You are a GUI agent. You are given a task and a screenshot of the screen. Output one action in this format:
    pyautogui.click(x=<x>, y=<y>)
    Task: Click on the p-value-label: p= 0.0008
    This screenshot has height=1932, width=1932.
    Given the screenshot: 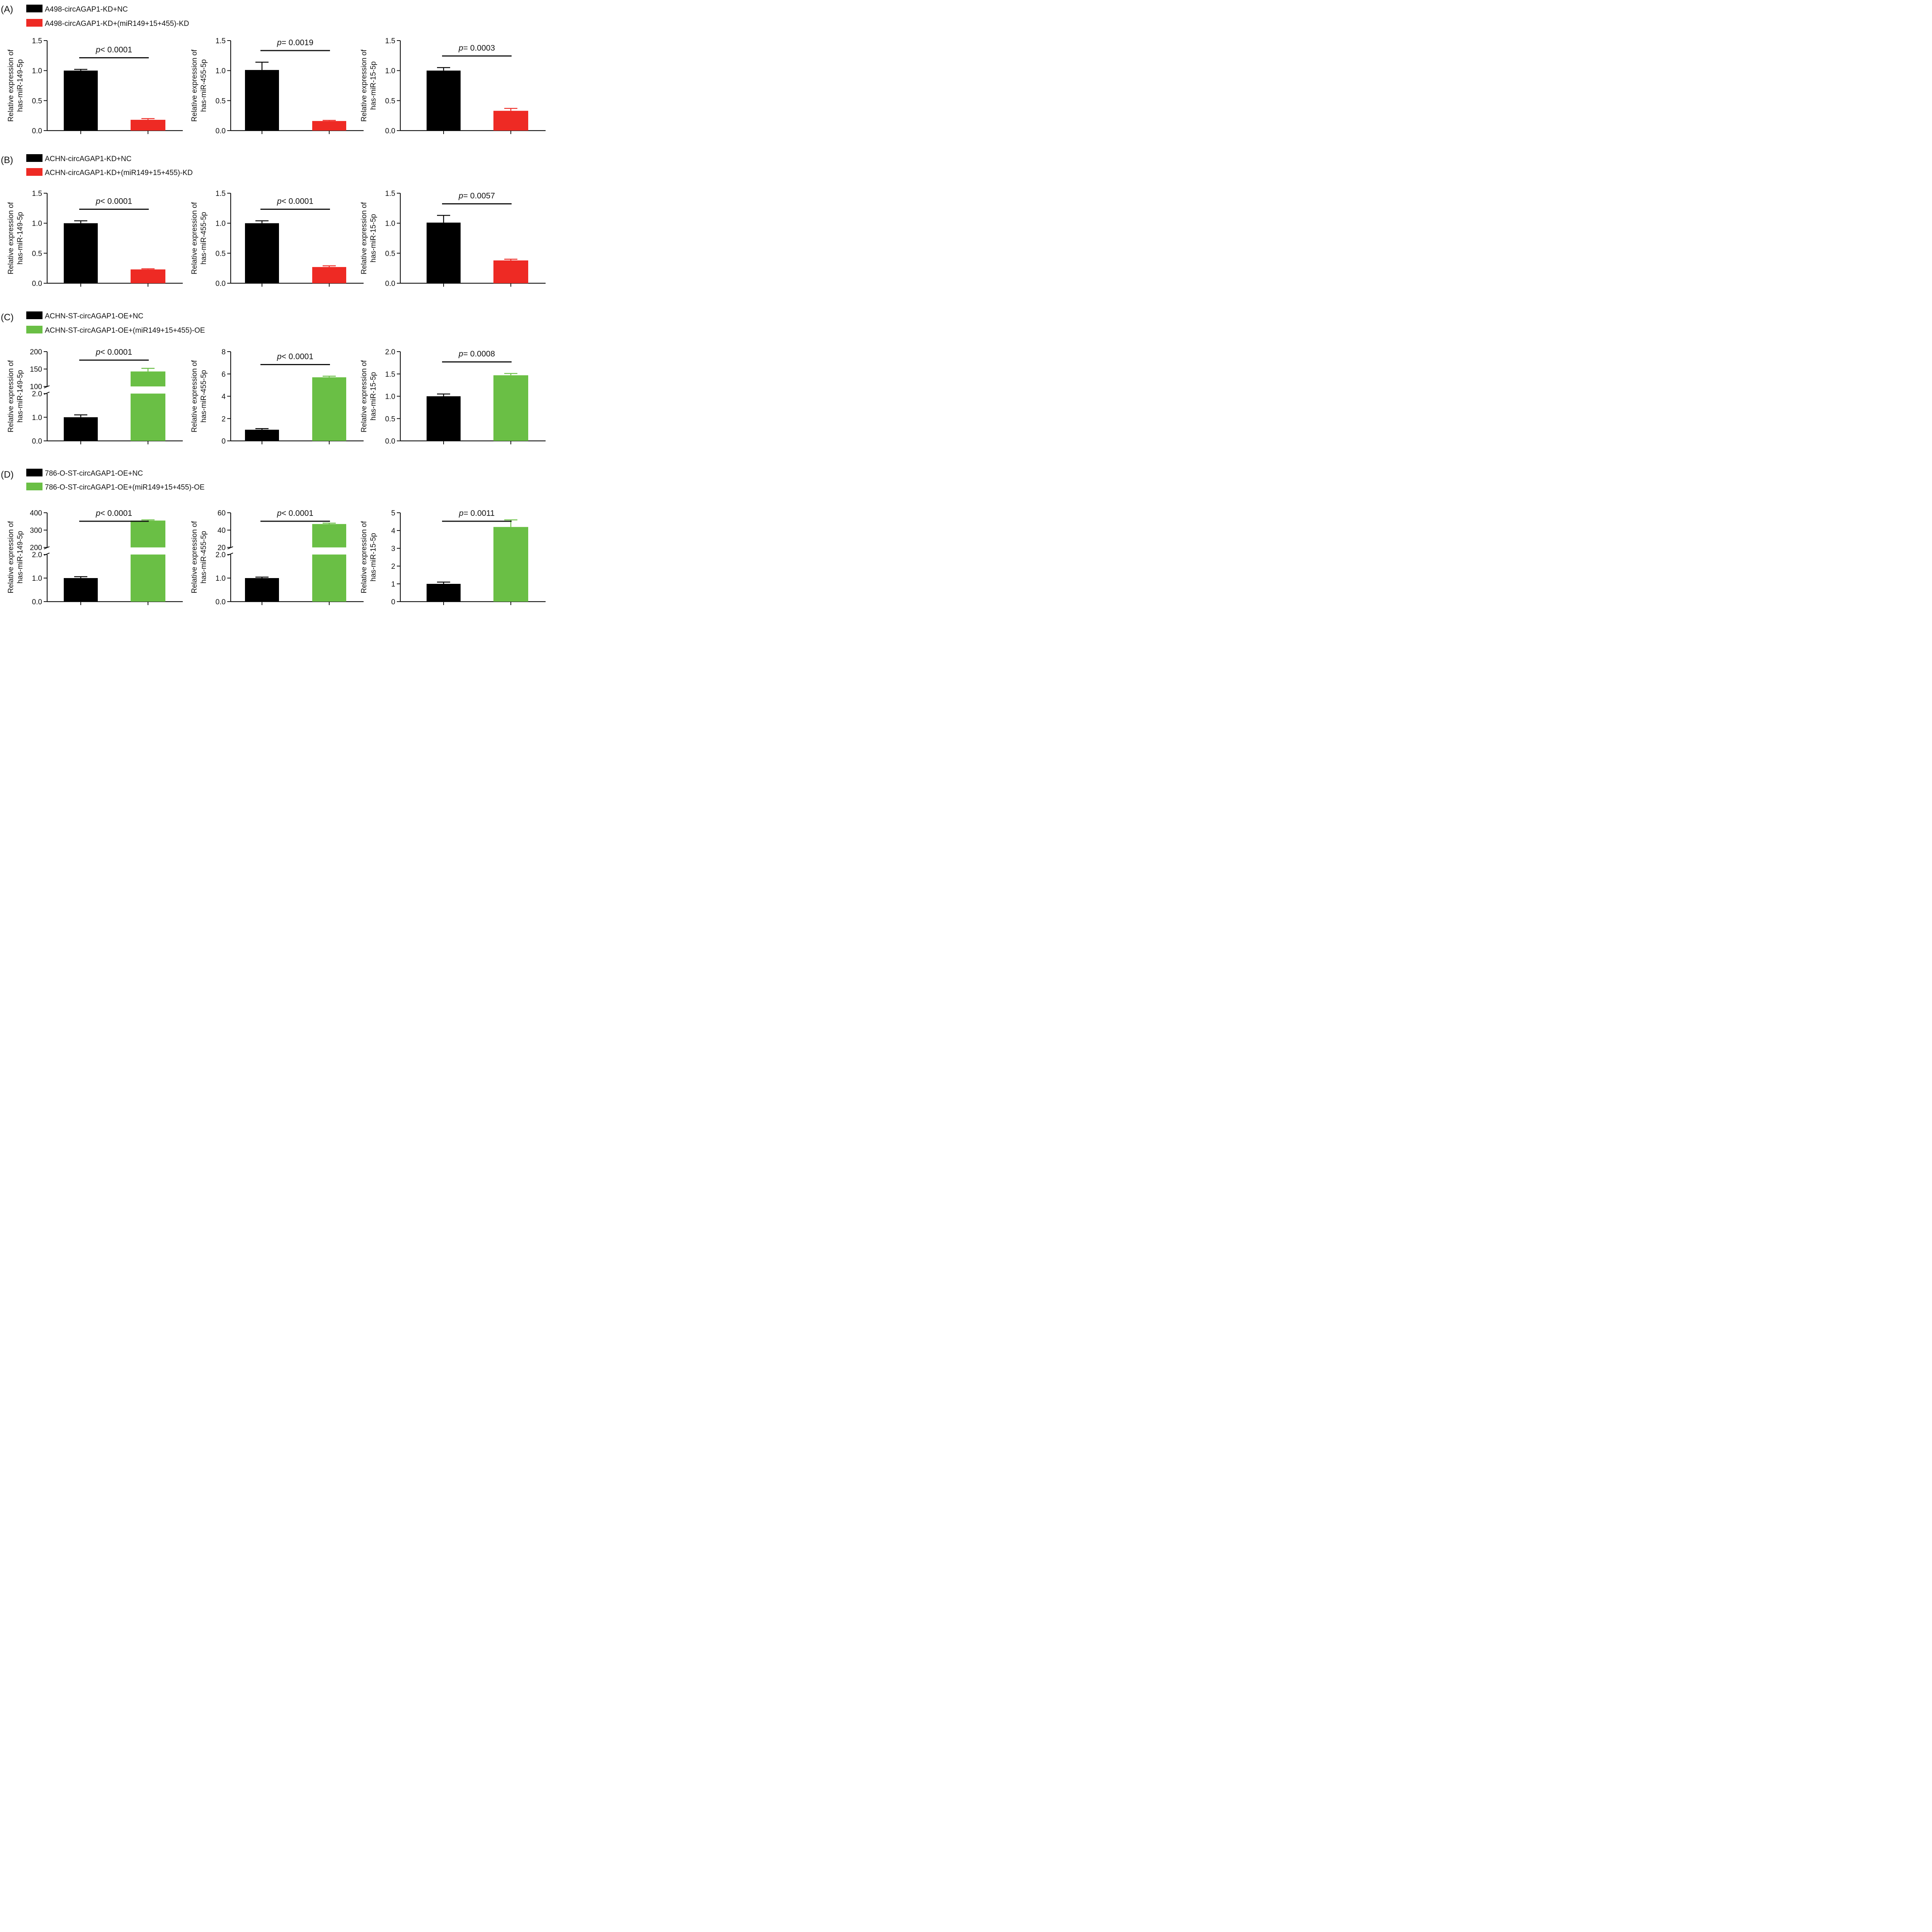 What is the action you would take?
    pyautogui.click(x=477, y=355)
    